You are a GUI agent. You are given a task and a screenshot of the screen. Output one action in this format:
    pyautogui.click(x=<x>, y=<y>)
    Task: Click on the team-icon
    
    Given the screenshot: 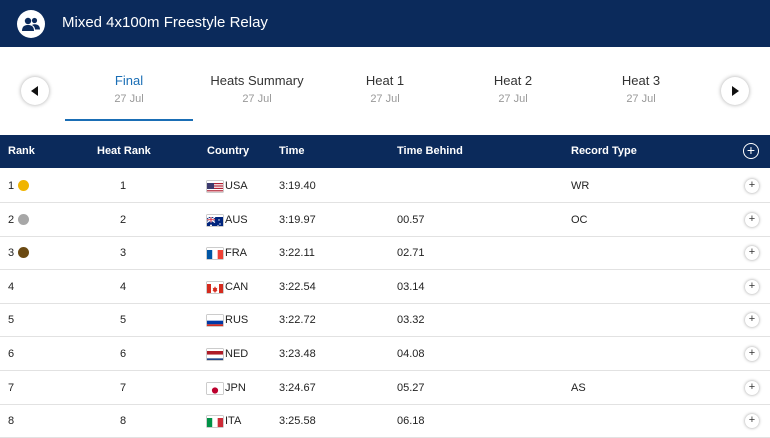 What is the action you would take?
    pyautogui.click(x=31, y=24)
    